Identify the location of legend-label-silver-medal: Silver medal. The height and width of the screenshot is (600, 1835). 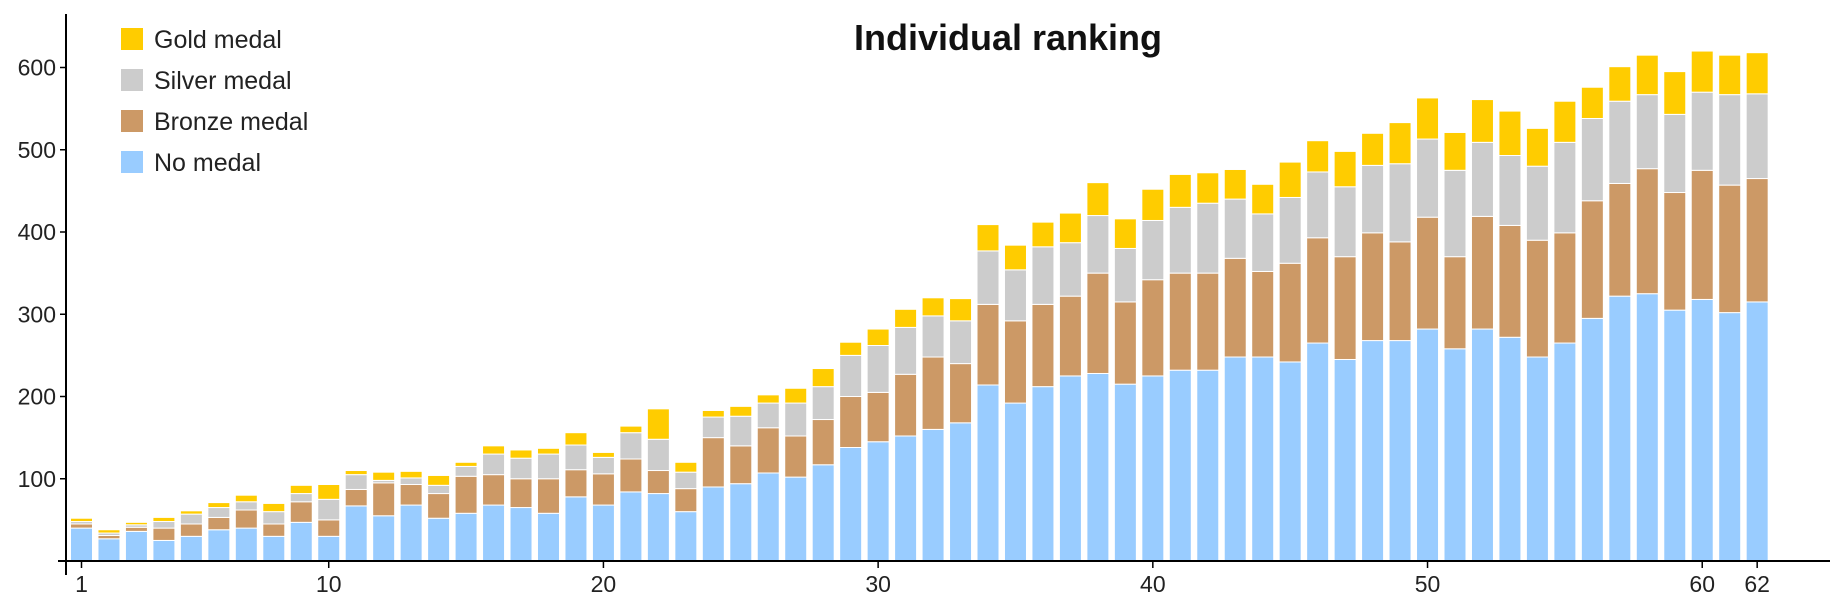
(223, 81).